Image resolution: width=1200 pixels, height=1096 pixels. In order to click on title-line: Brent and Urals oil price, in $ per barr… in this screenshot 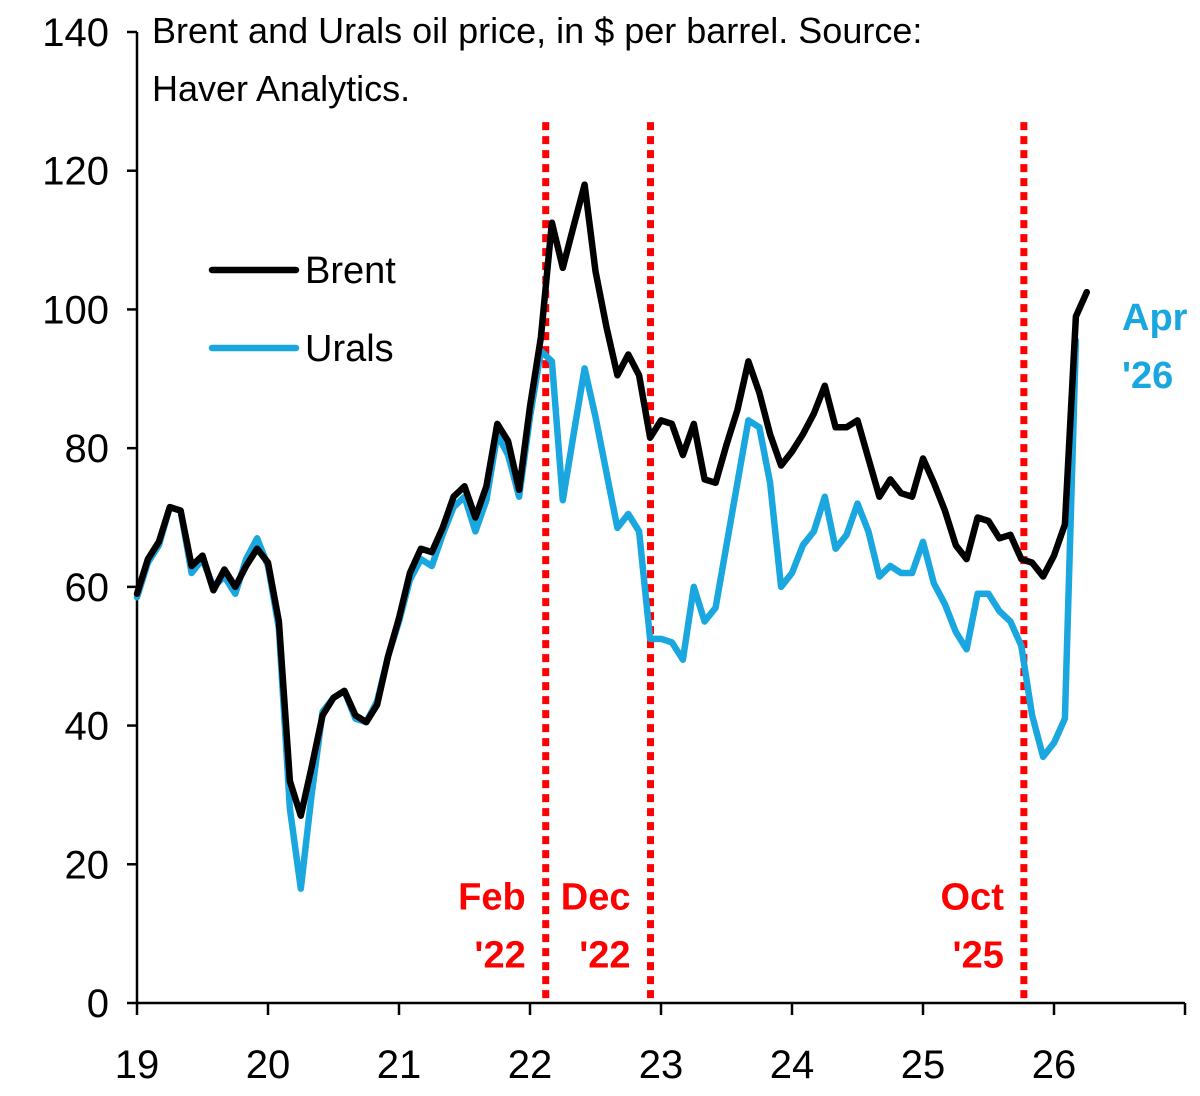, I will do `click(537, 30)`.